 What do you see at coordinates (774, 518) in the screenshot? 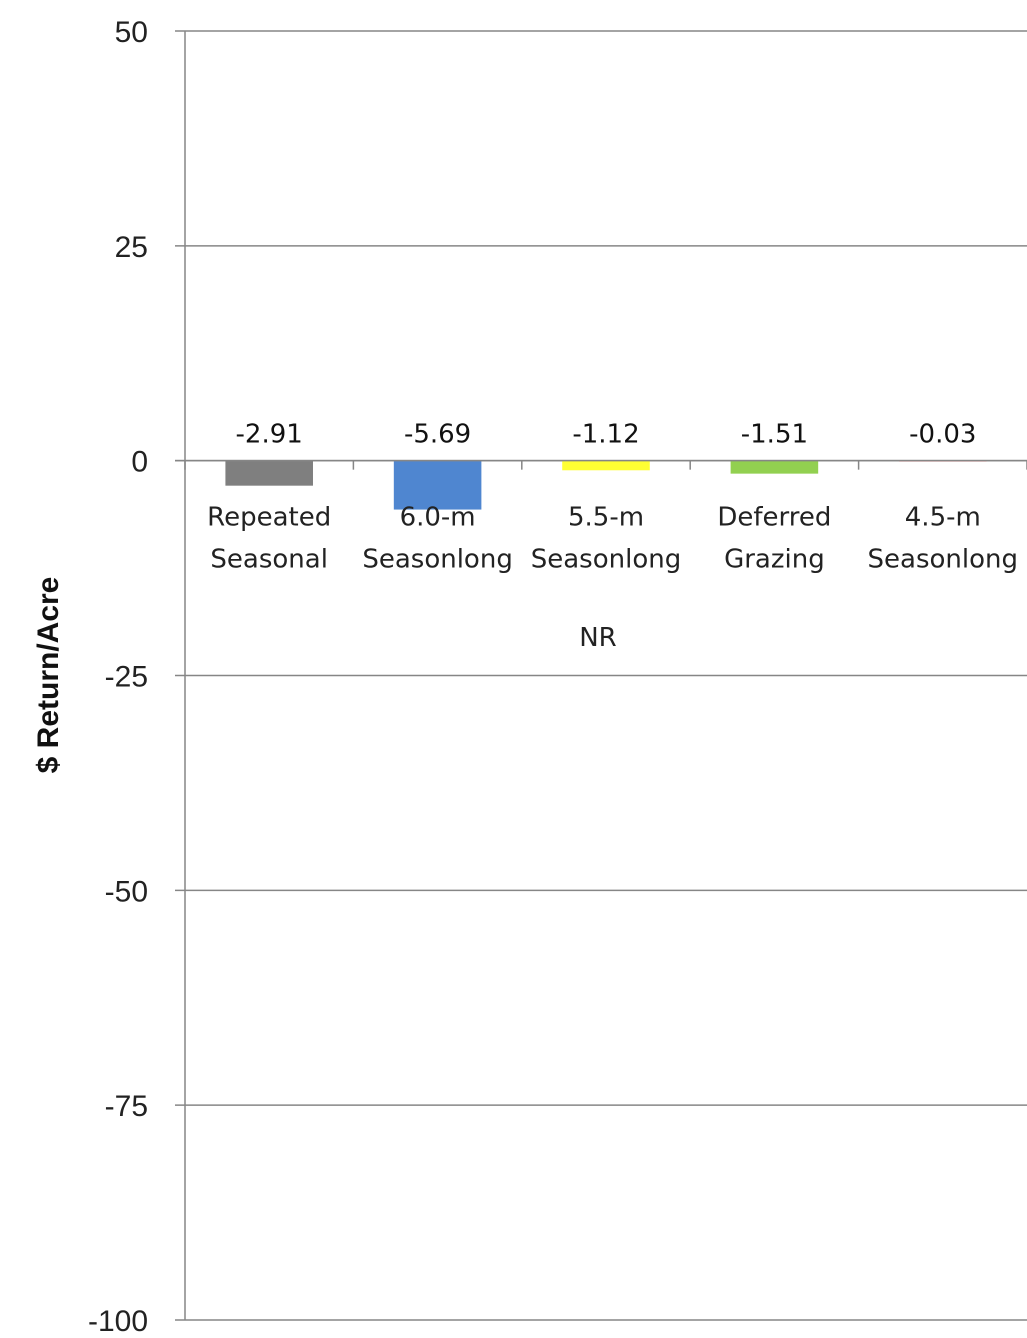
I see `category-label: Deferred` at bounding box center [774, 518].